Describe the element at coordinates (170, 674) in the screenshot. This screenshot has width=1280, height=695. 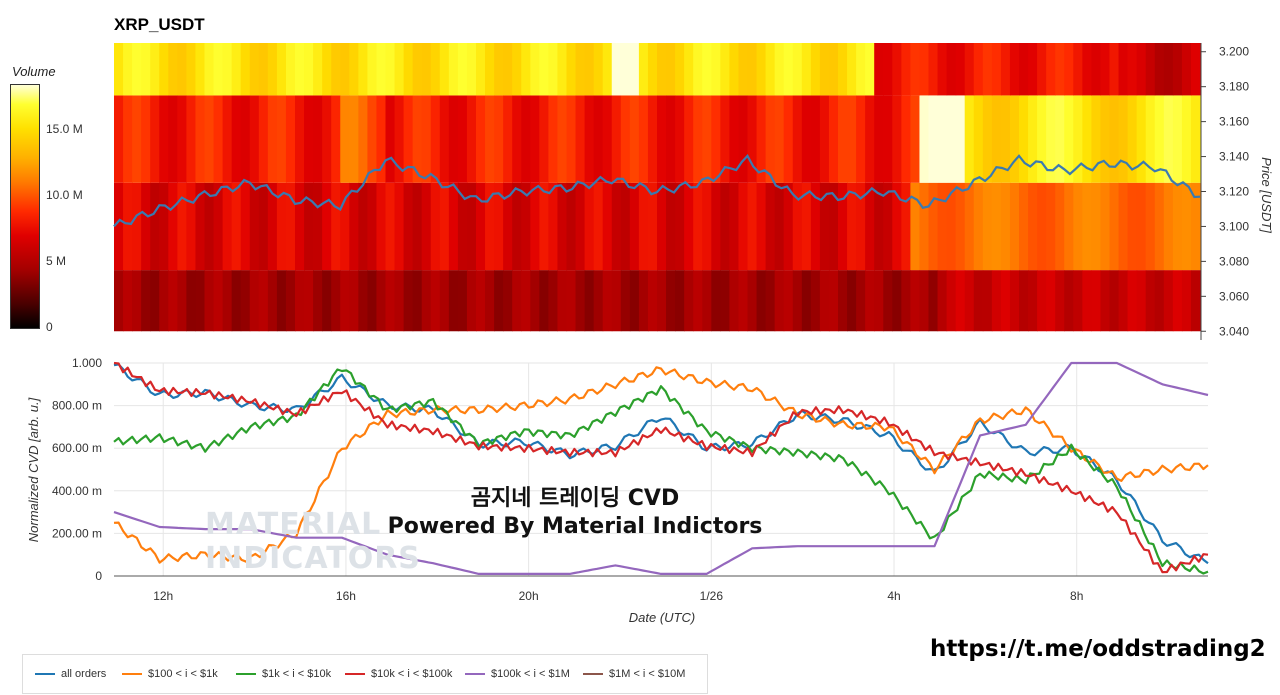
I see `legend-item: $100 < i < $1k` at that location.